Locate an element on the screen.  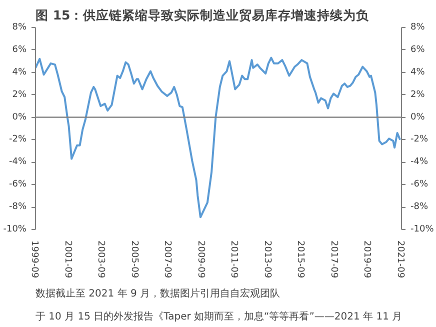
y2-tick-label: 0% is located at coordinates (418, 117).